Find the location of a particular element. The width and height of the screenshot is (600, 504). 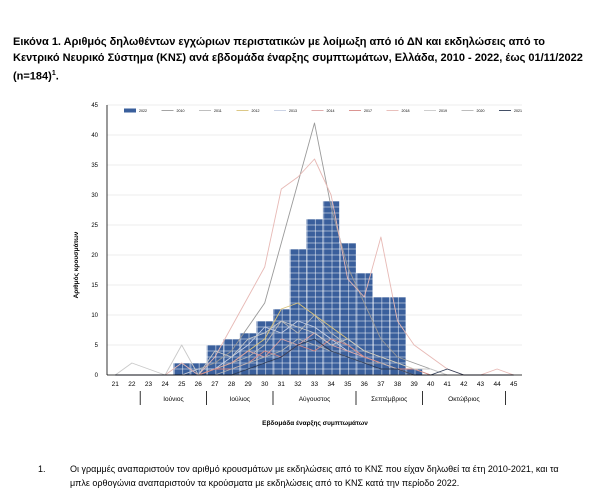

legend-label: 2012 is located at coordinates (256, 111).